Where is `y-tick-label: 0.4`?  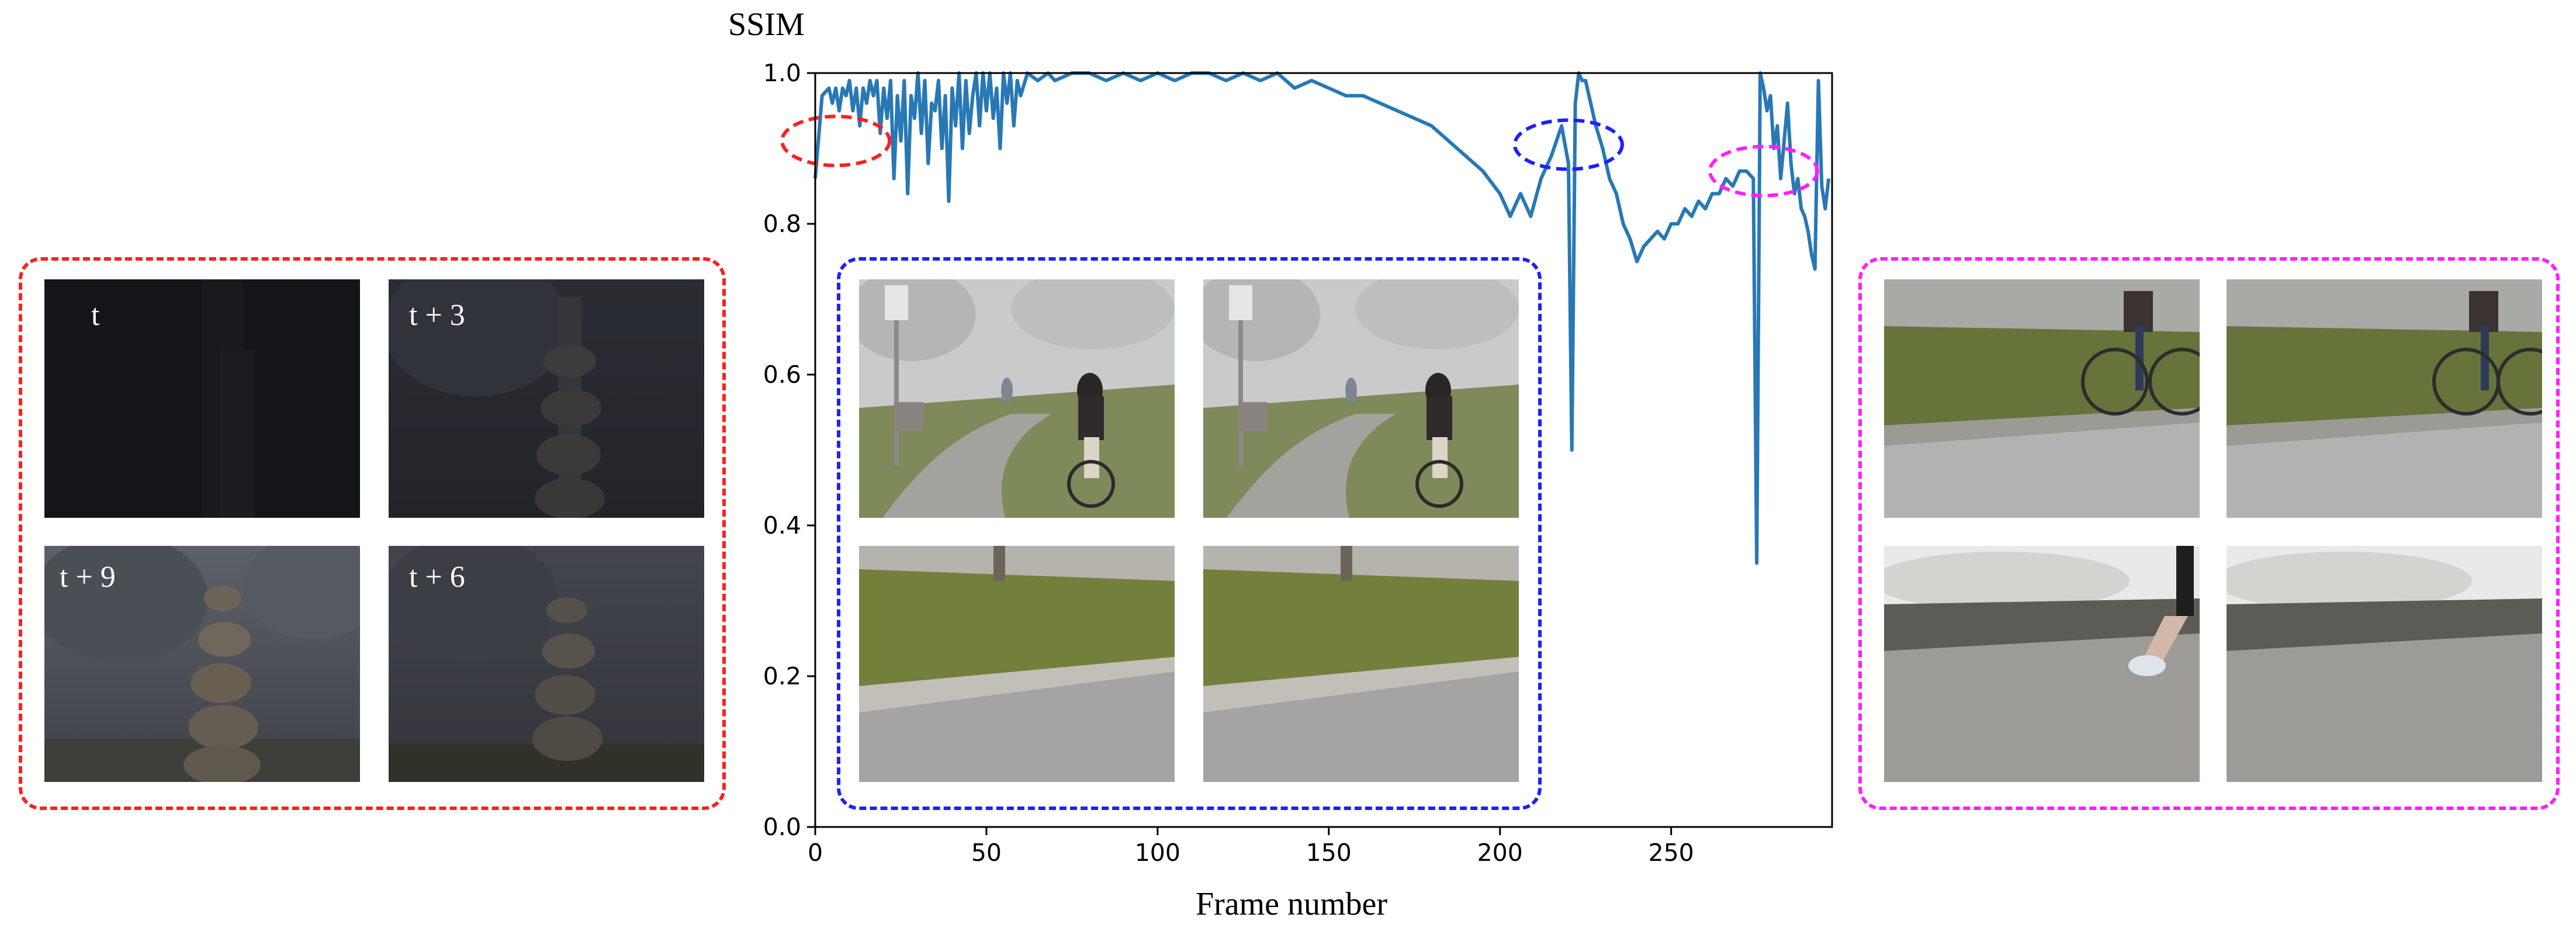 y-tick-label: 0.4 is located at coordinates (782, 525).